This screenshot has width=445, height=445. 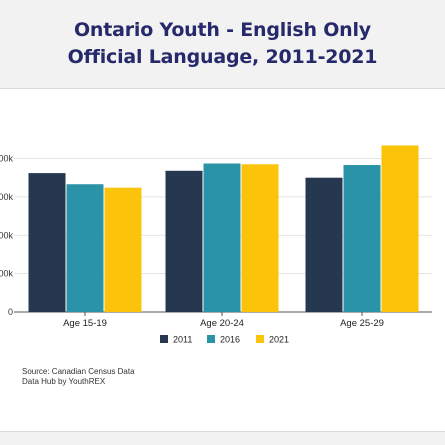 I want to click on legend-swatch-2011, so click(x=164, y=339).